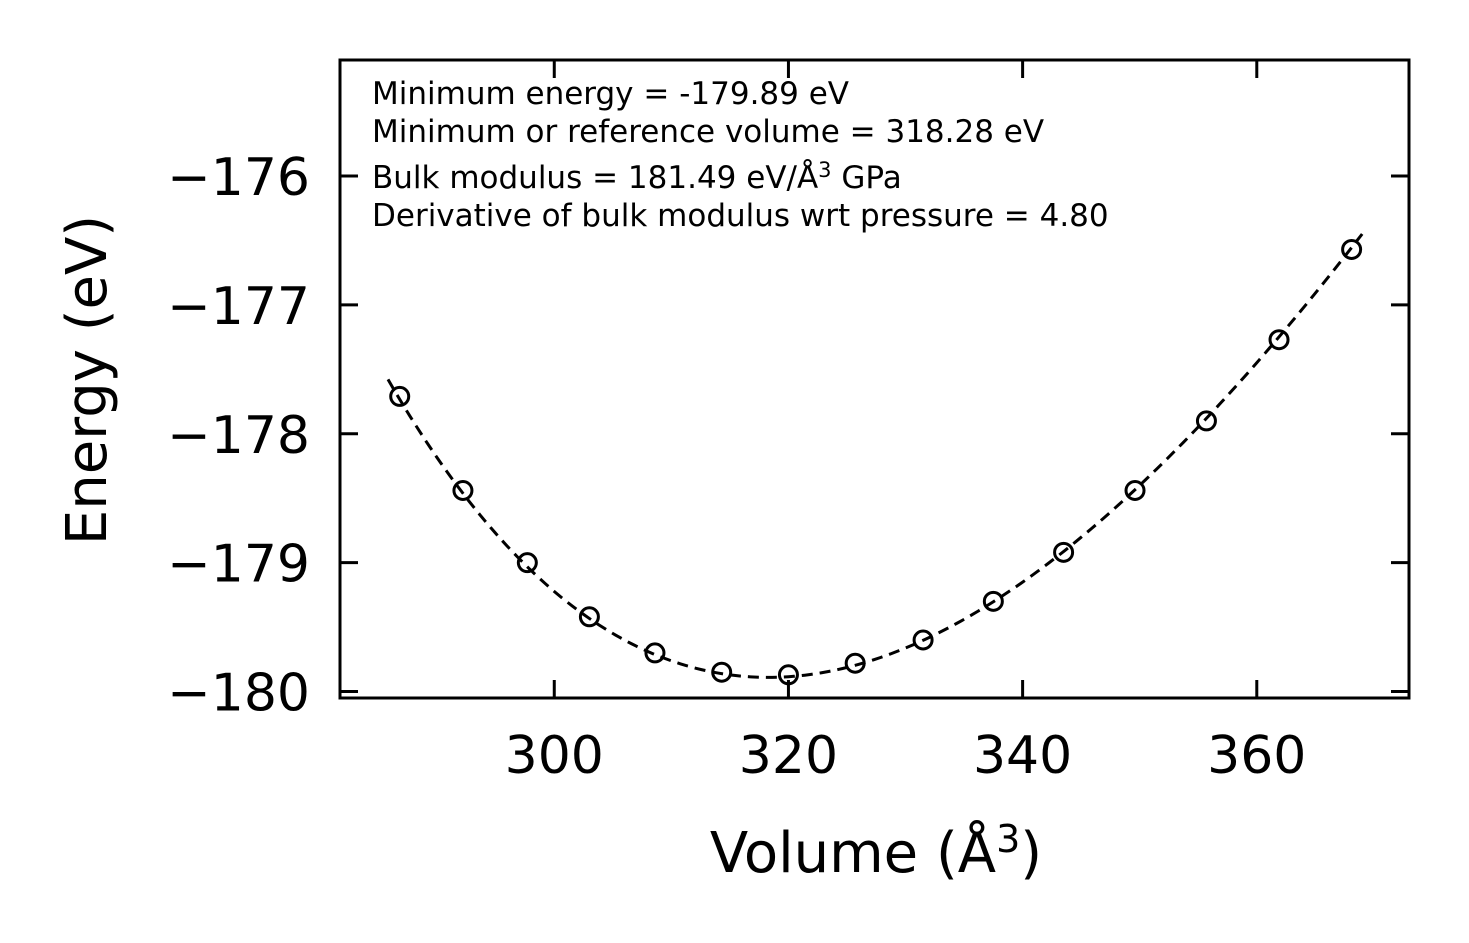 The image size is (1469, 943). I want to click on y-tick-label: −177, so click(238, 307).